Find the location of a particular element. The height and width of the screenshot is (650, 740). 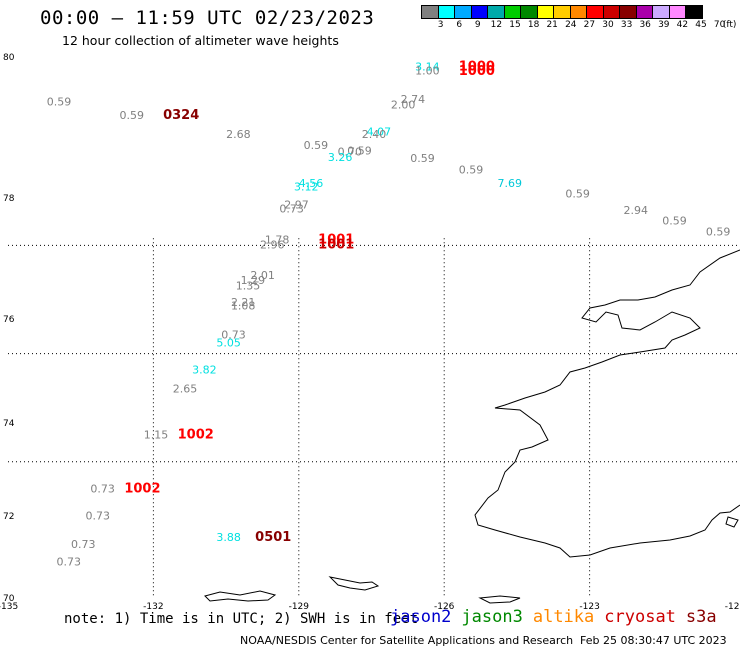

legend-label: 39 is located at coordinates (664, 25).